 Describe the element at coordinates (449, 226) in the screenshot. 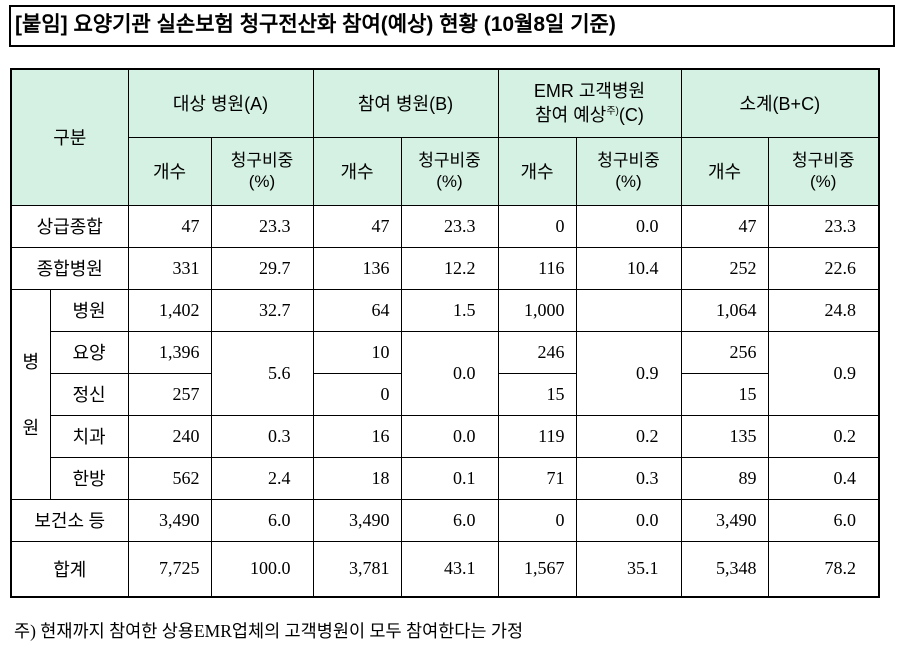

I see `cell-b-share: 23.3` at that location.